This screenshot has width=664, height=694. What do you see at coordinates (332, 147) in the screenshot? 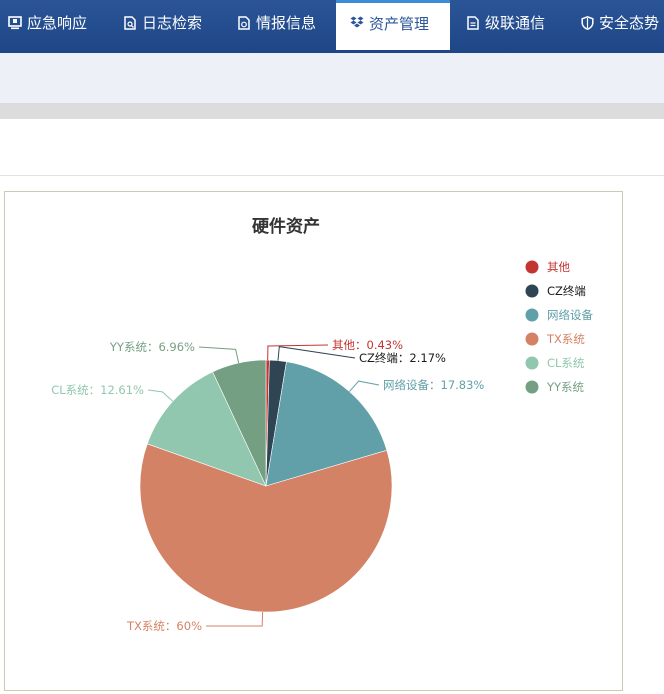
I see `filter-area` at bounding box center [332, 147].